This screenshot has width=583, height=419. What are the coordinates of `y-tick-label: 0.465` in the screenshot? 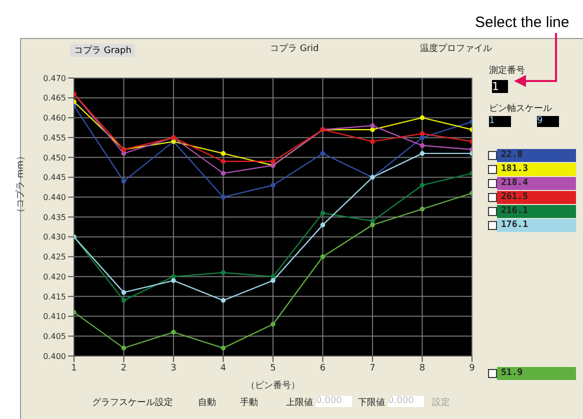 It's located at (54, 98).